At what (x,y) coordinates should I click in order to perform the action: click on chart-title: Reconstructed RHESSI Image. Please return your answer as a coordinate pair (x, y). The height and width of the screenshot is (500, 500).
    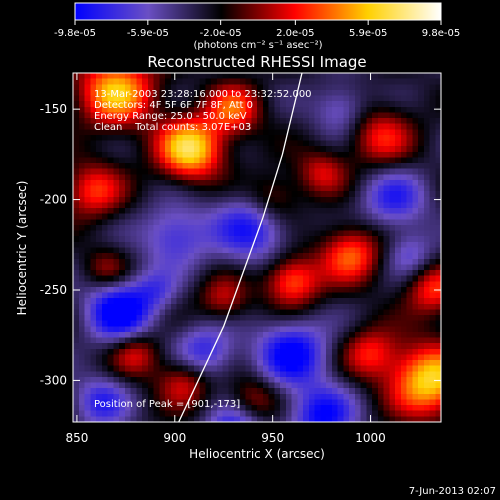
    Looking at the image, I should click on (256, 62).